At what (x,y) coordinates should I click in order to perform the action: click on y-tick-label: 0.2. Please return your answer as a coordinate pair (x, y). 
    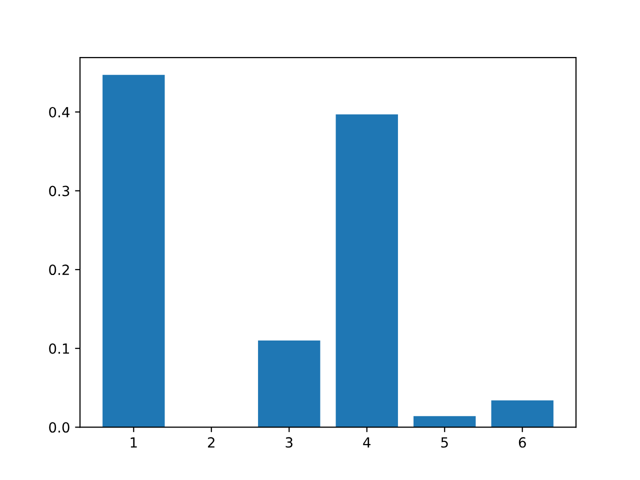
    Looking at the image, I should click on (59, 270).